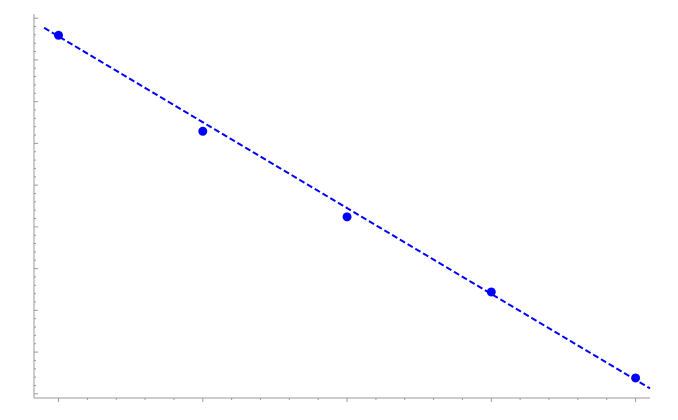 The image size is (678, 420). What do you see at coordinates (36, 206) in the screenshot?
I see `y-axis-ticks` at bounding box center [36, 206].